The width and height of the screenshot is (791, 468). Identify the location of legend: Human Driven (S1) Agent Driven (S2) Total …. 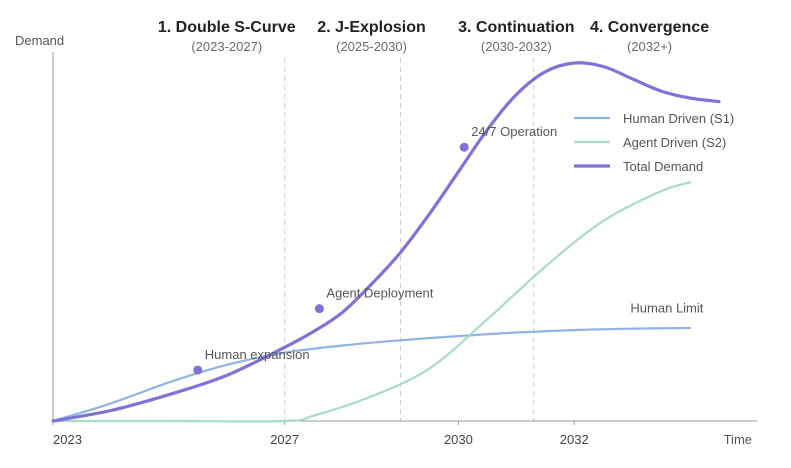
(654, 142).